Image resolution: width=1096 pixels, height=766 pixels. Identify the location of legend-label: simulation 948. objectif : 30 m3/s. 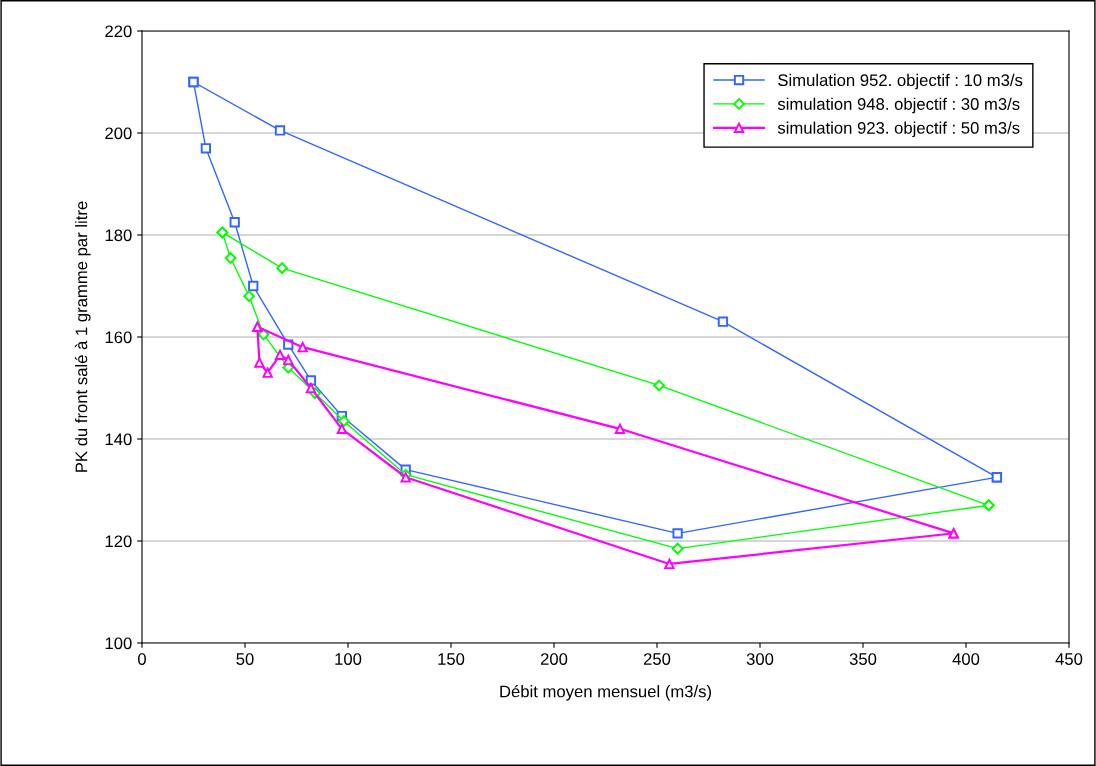
(898, 105).